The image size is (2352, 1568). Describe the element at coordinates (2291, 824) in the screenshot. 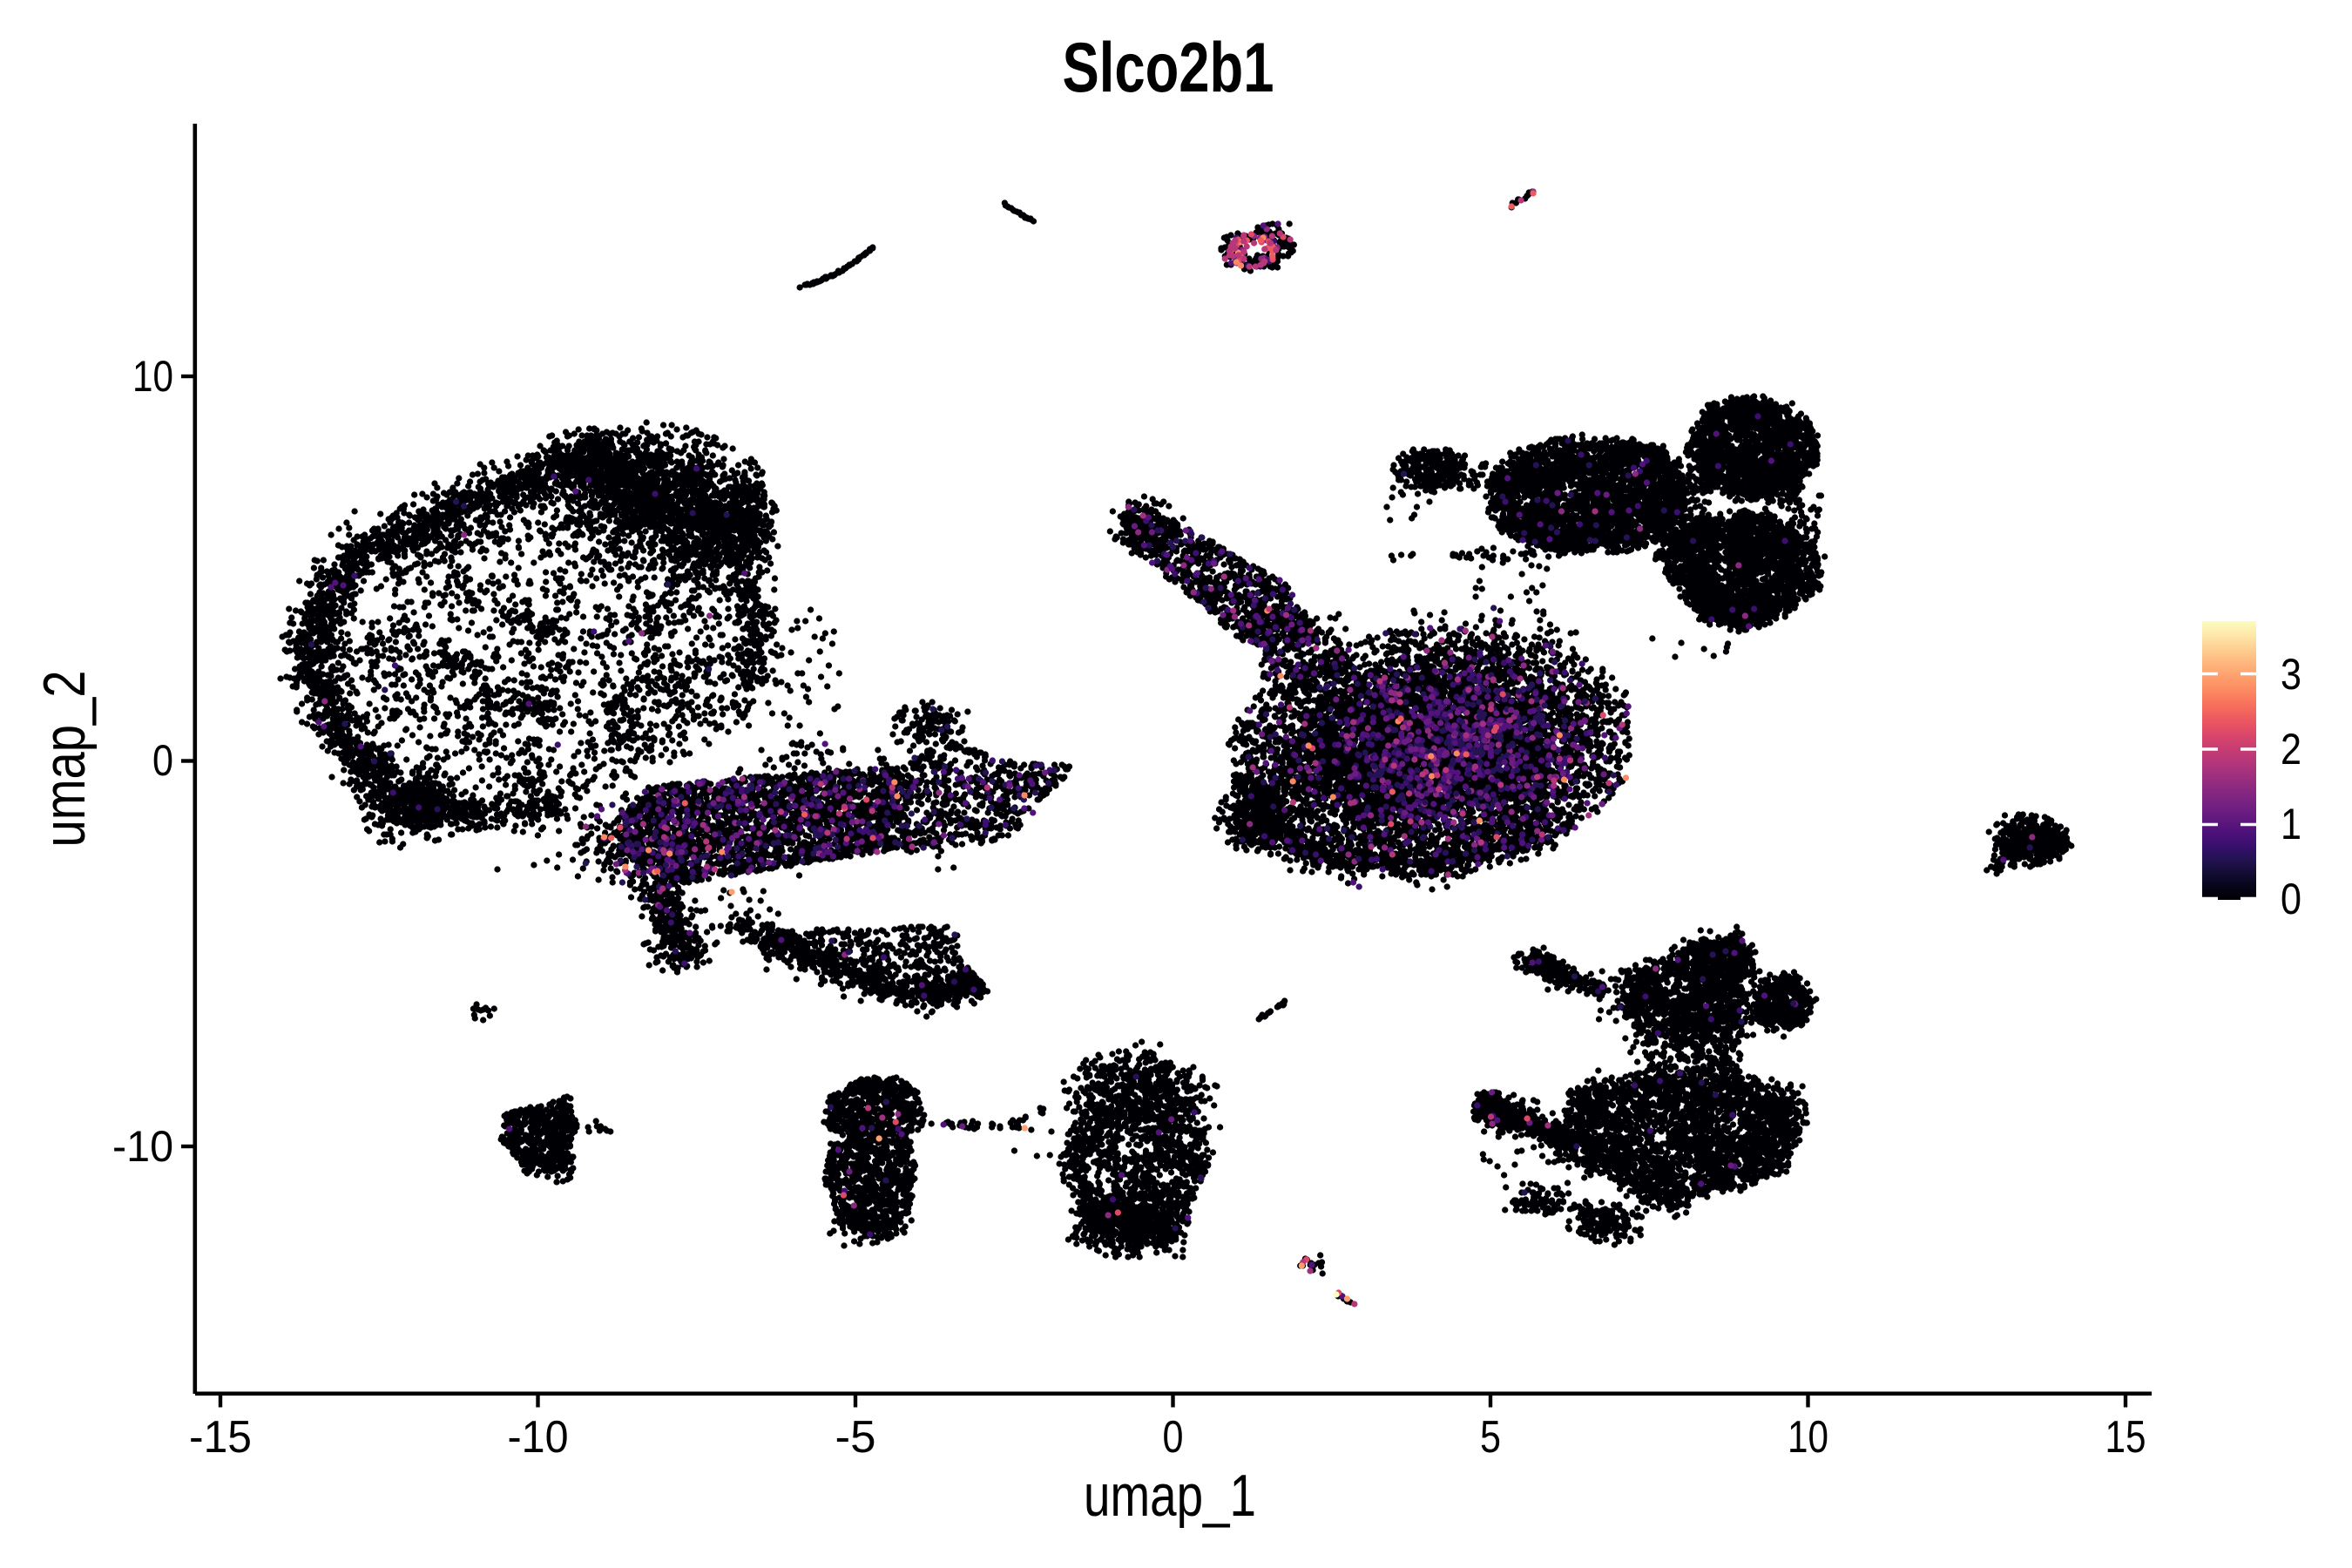

I see `svg-text: 1` at that location.